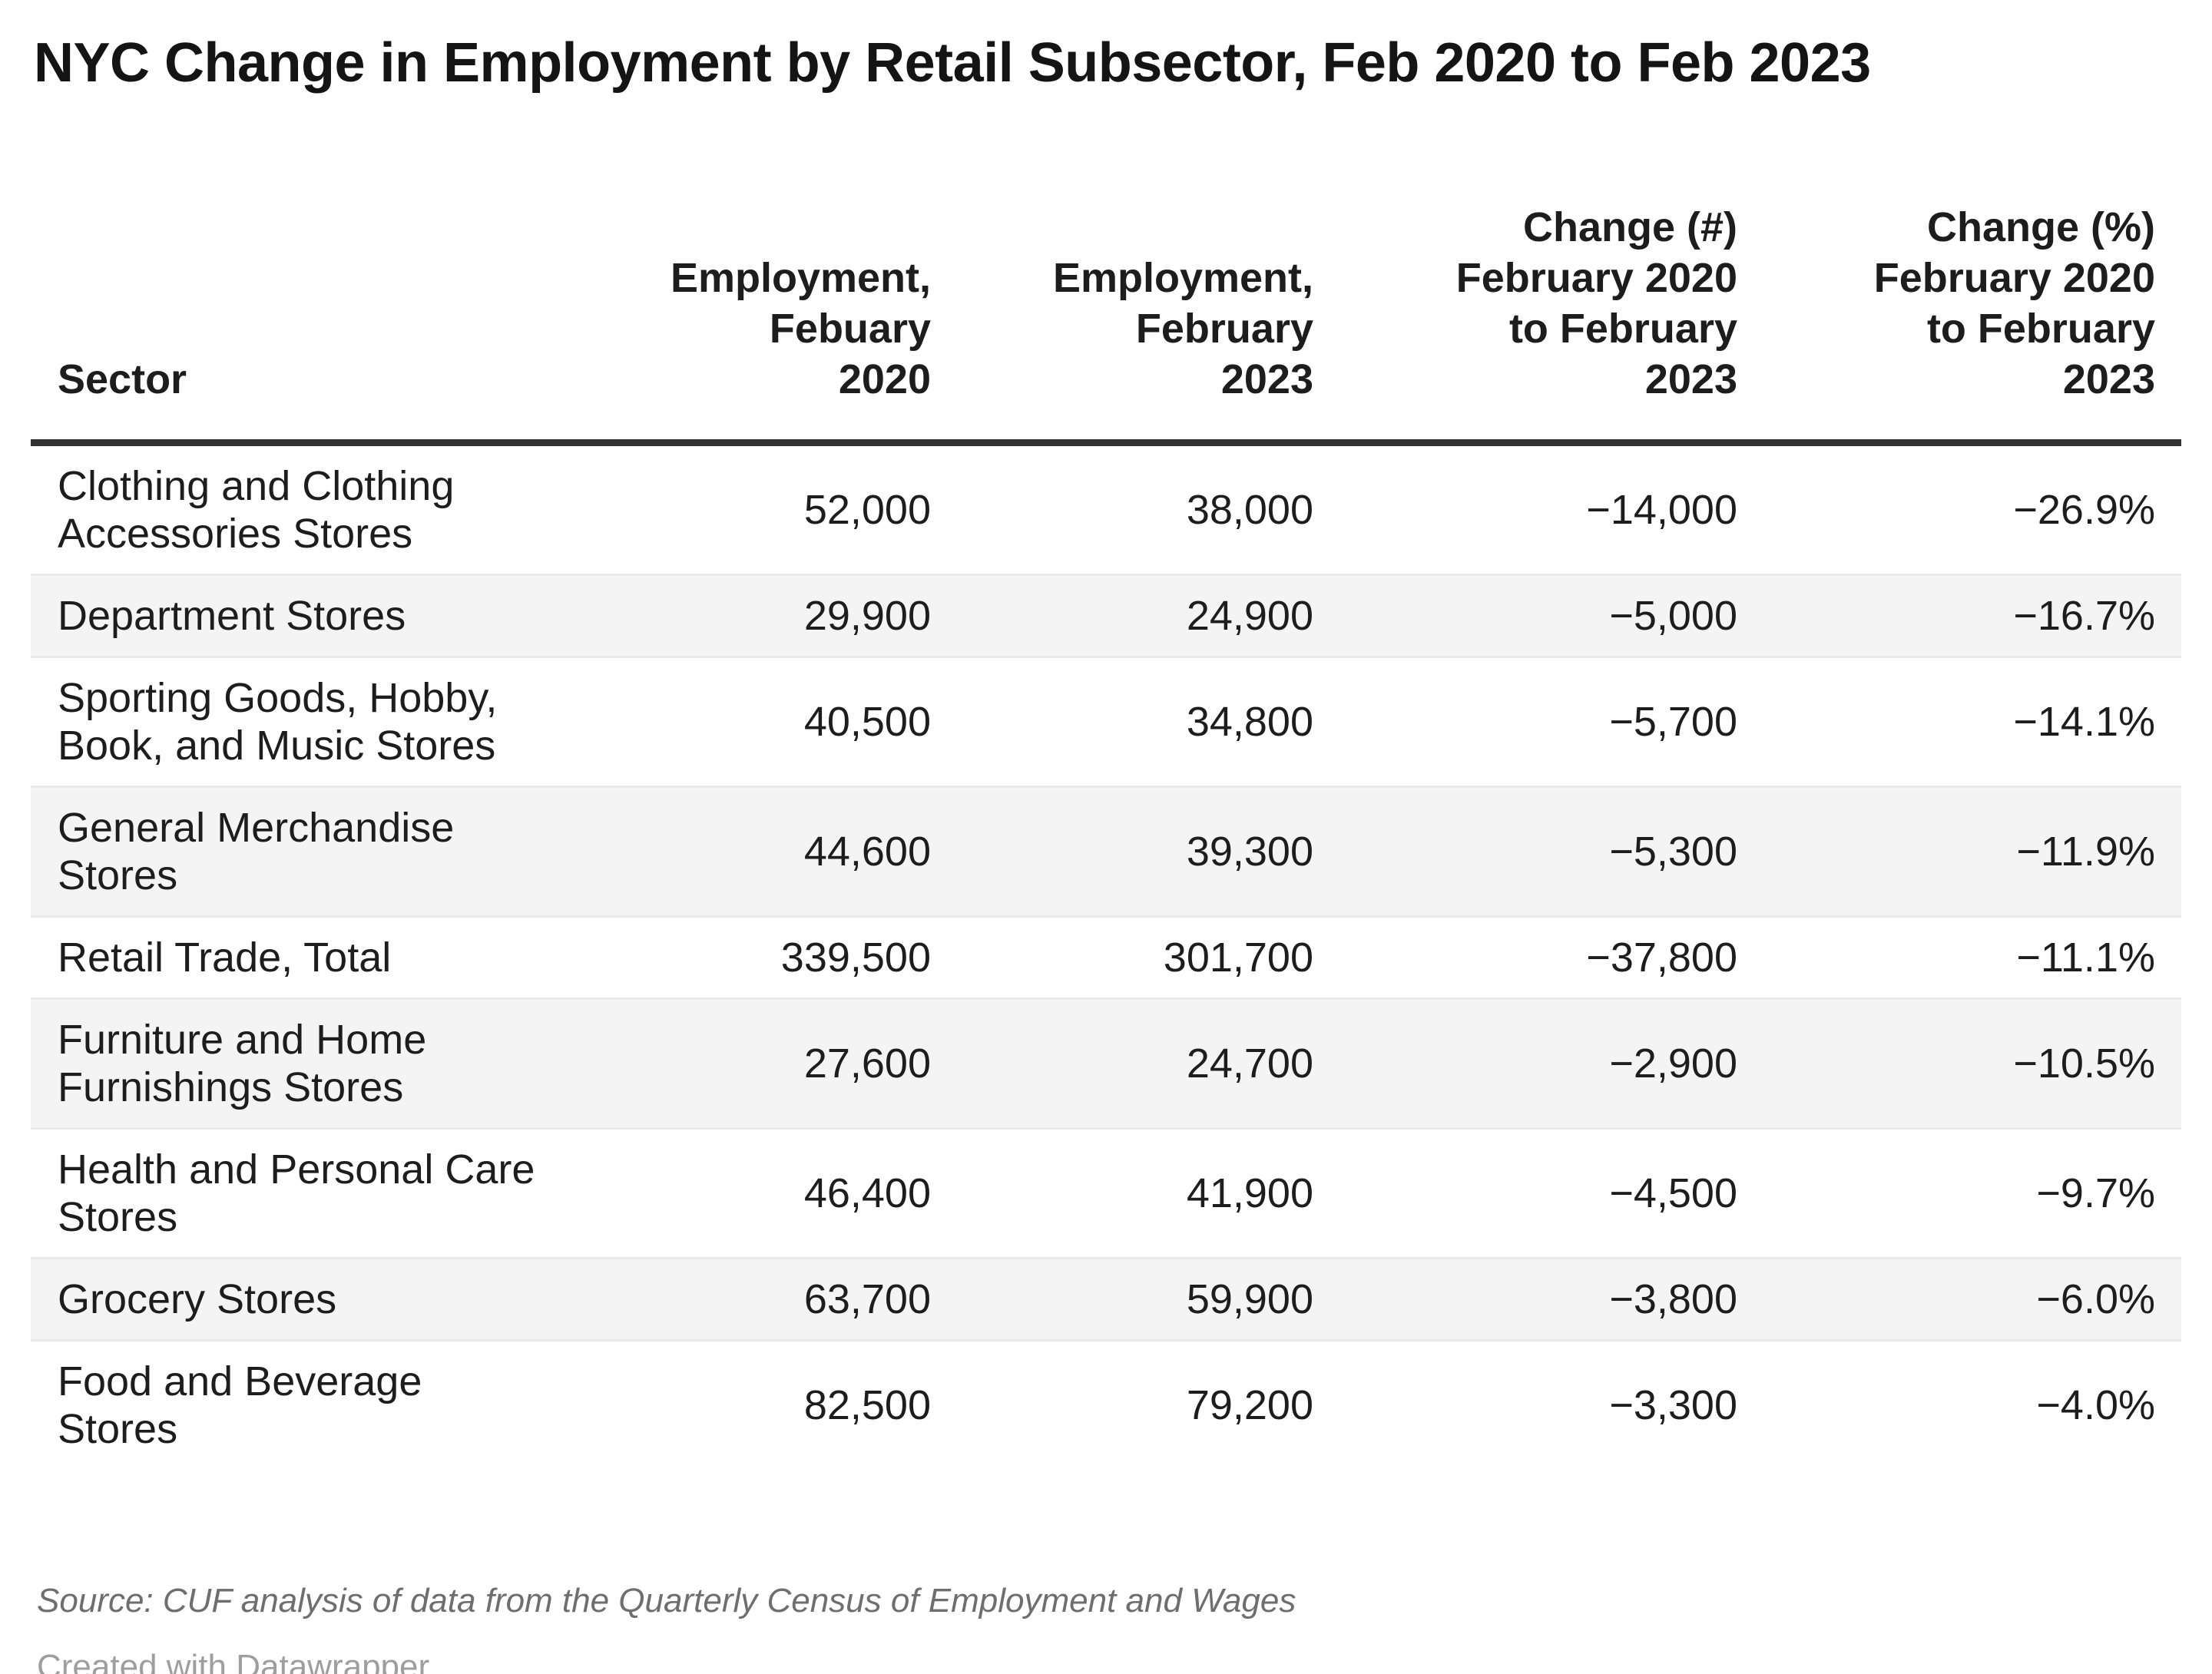 This screenshot has width=2212, height=1674. Describe the element at coordinates (1661, 510) in the screenshot. I see `change-number-cell: −14,000` at that location.